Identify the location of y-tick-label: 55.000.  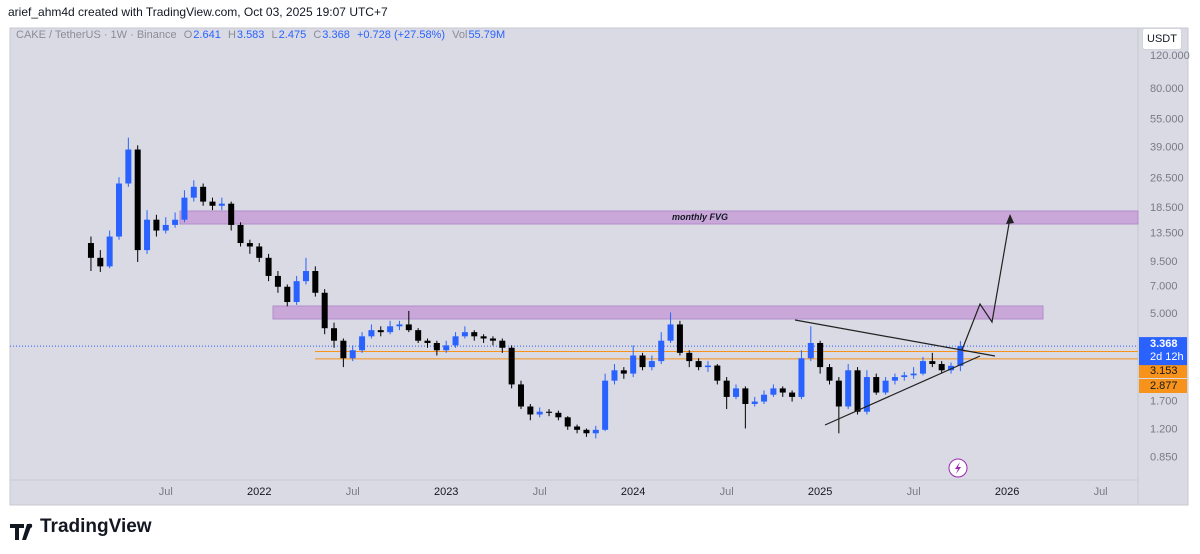
(1167, 119).